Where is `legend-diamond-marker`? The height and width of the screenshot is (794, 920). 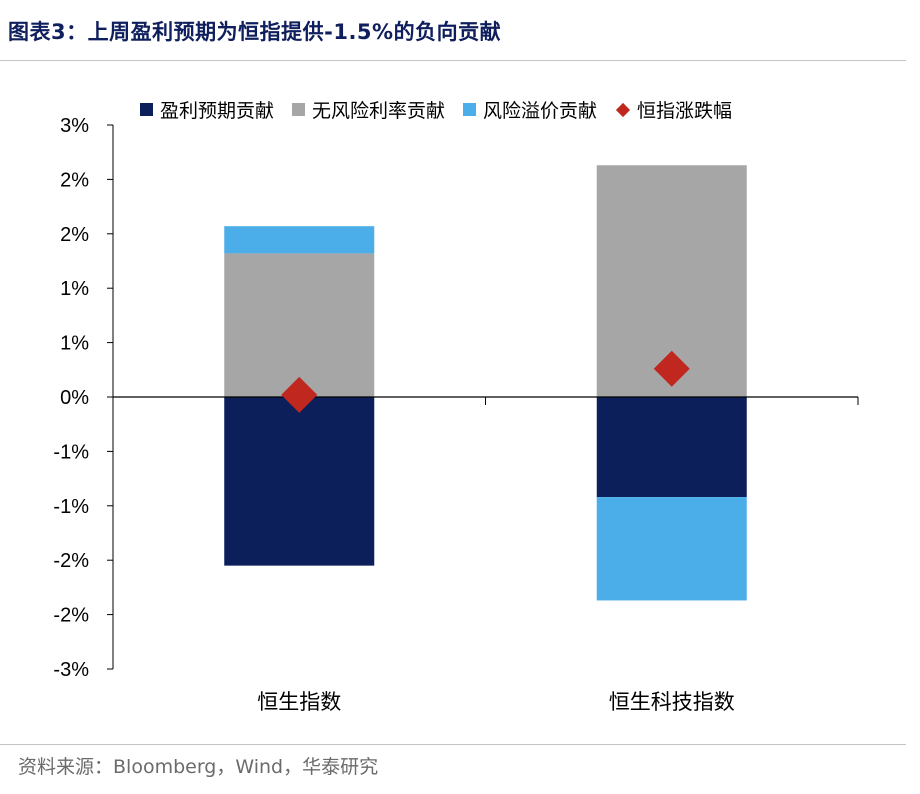
legend-diamond-marker is located at coordinates (623, 109).